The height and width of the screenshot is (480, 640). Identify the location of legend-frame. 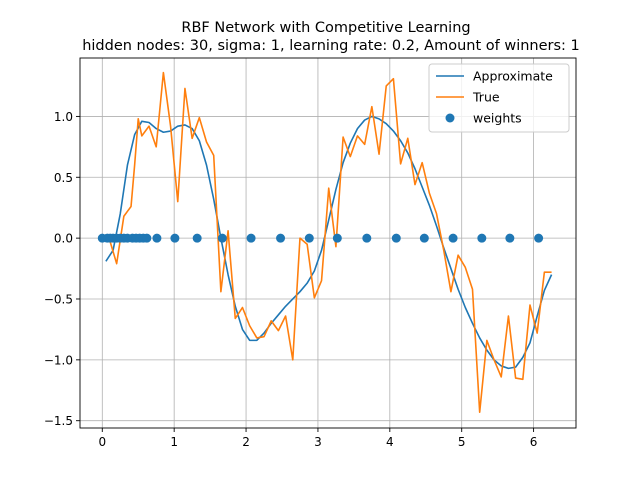
(499, 98).